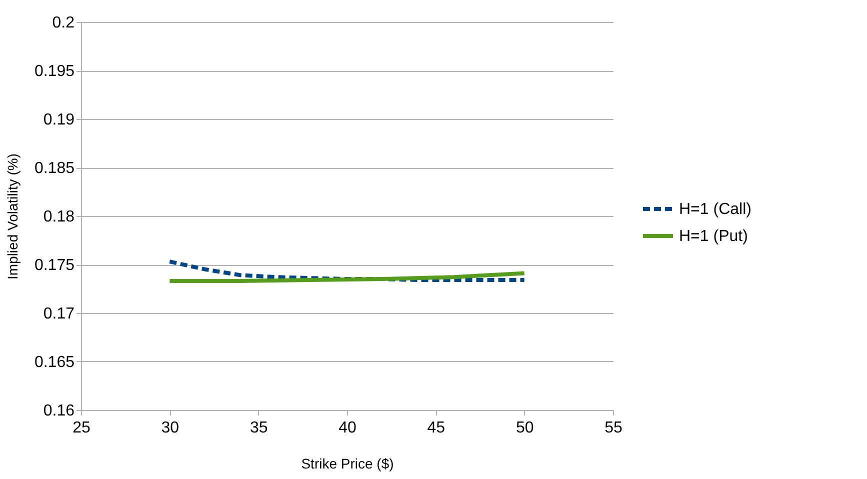 This screenshot has height=479, width=867. What do you see at coordinates (715, 209) in the screenshot?
I see `legend-label: H=1 (Call)` at bounding box center [715, 209].